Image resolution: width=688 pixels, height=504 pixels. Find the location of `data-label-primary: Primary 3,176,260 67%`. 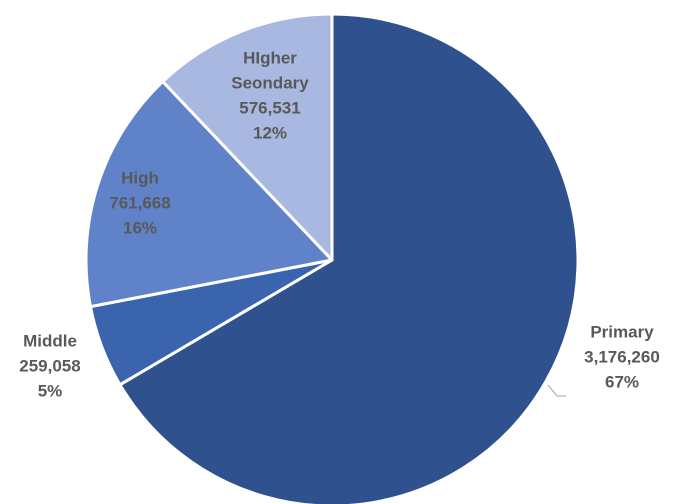

data-label-primary: Primary 3,176,260 67% is located at coordinates (622, 356).